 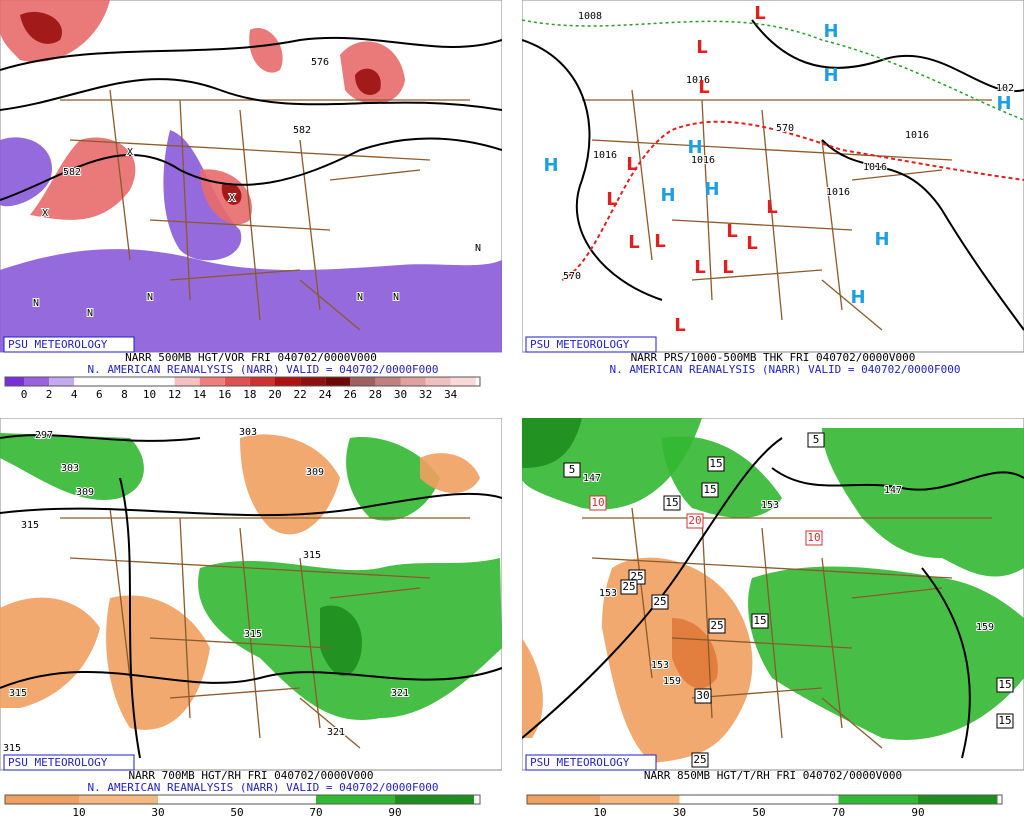 What do you see at coordinates (400, 394) in the screenshot?
I see `colorbar-label: 30` at bounding box center [400, 394].